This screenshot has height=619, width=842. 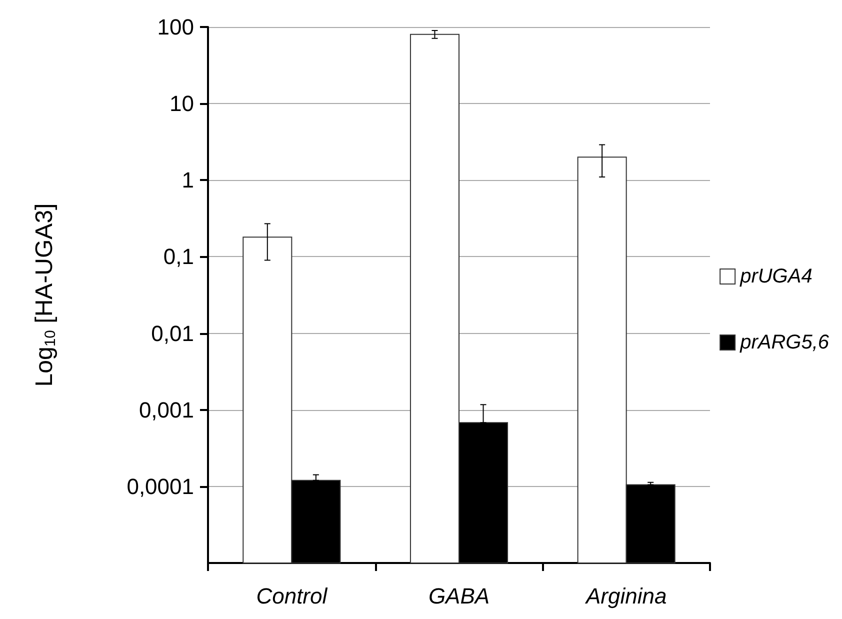 I want to click on y-tick-label: 10, so click(x=182, y=103).